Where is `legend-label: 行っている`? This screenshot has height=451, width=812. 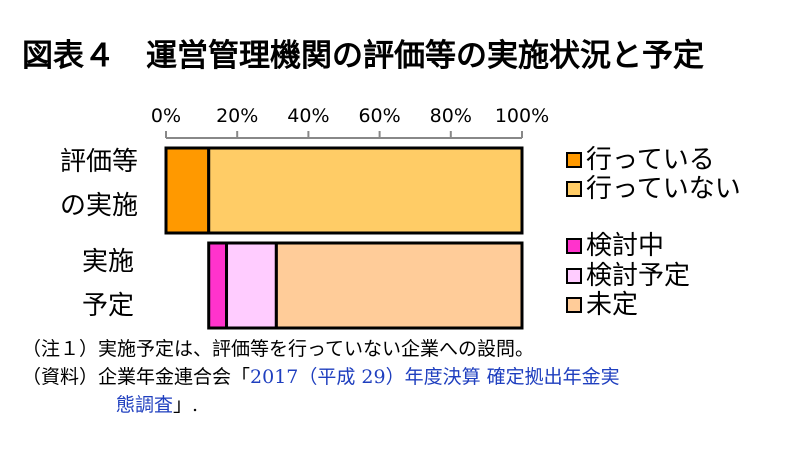
legend-label: 行っている is located at coordinates (650, 160).